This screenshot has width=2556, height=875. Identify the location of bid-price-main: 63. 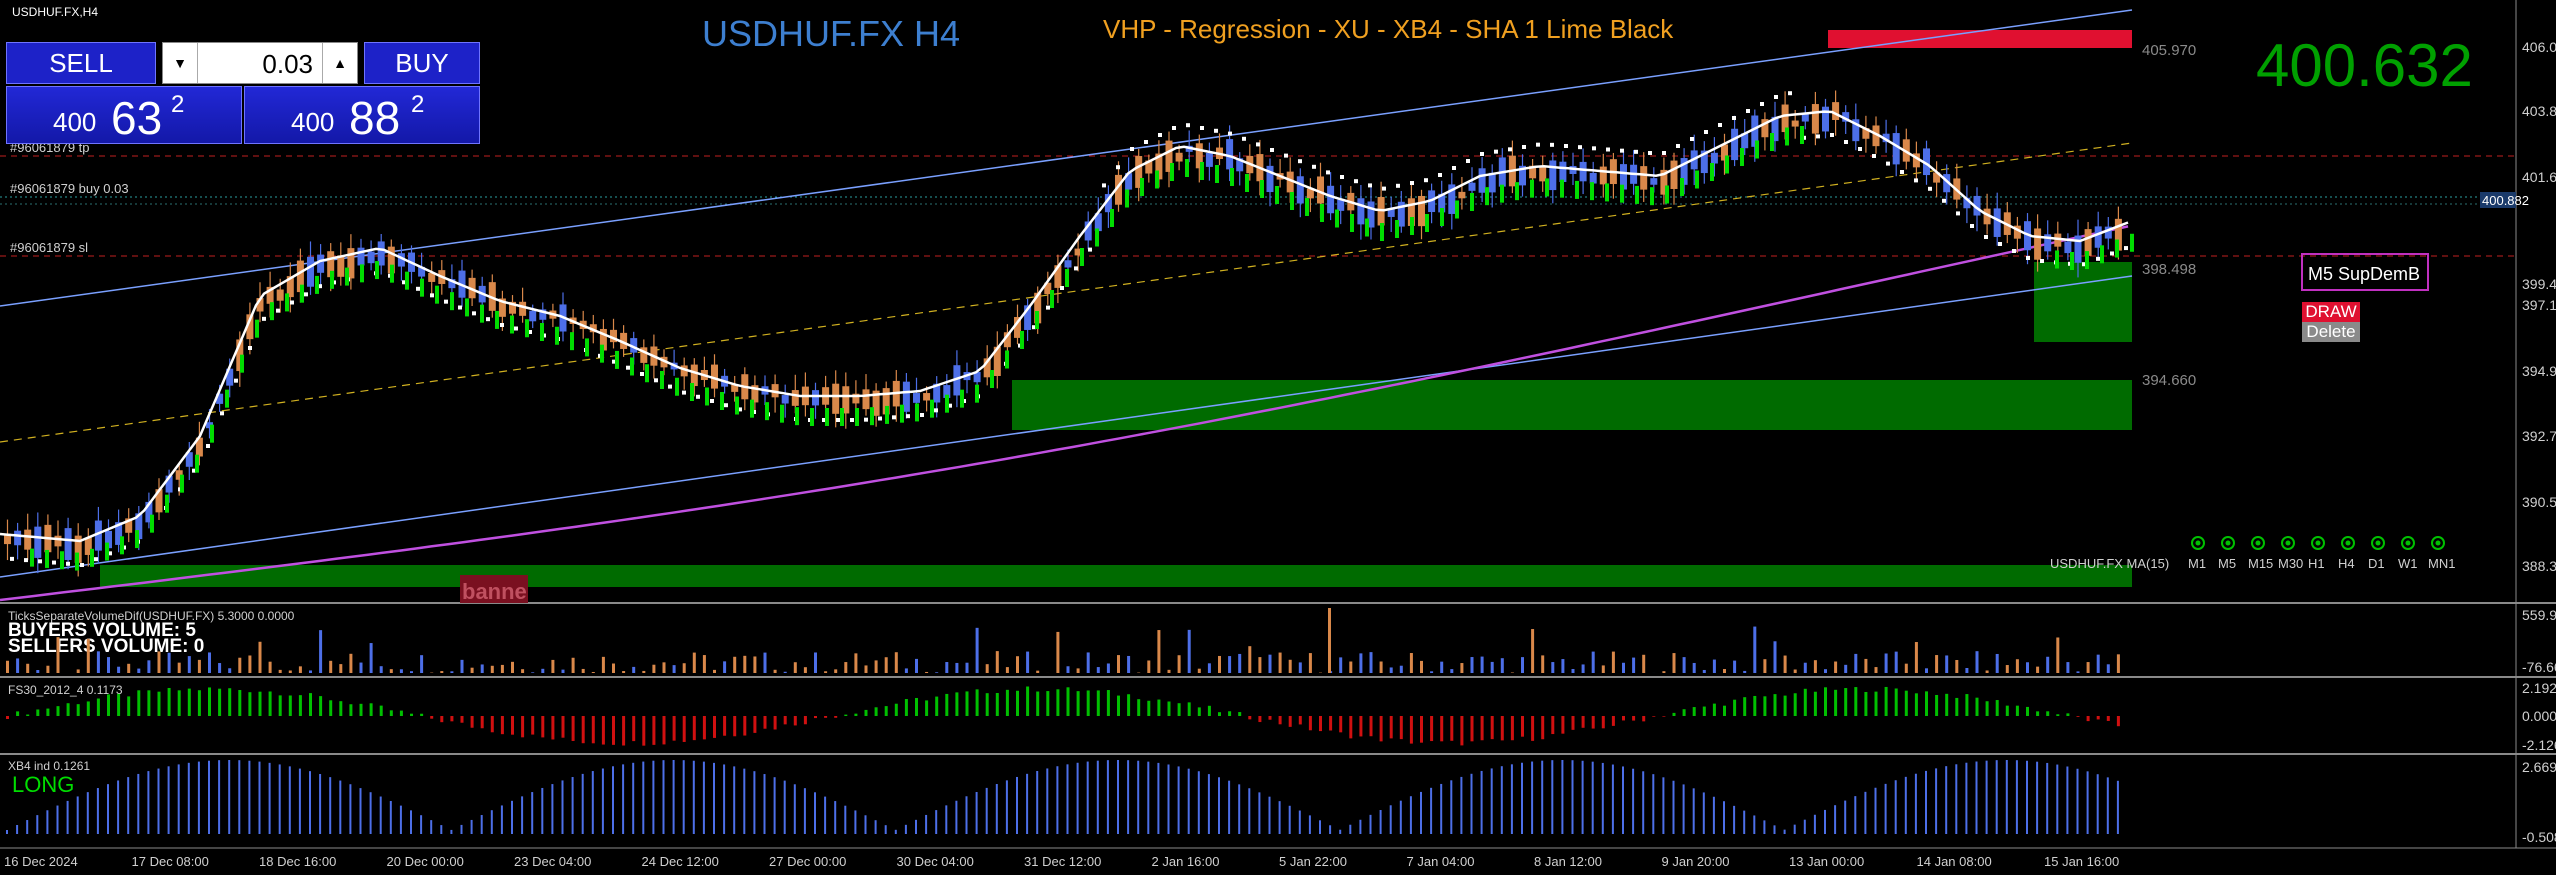
(137, 118).